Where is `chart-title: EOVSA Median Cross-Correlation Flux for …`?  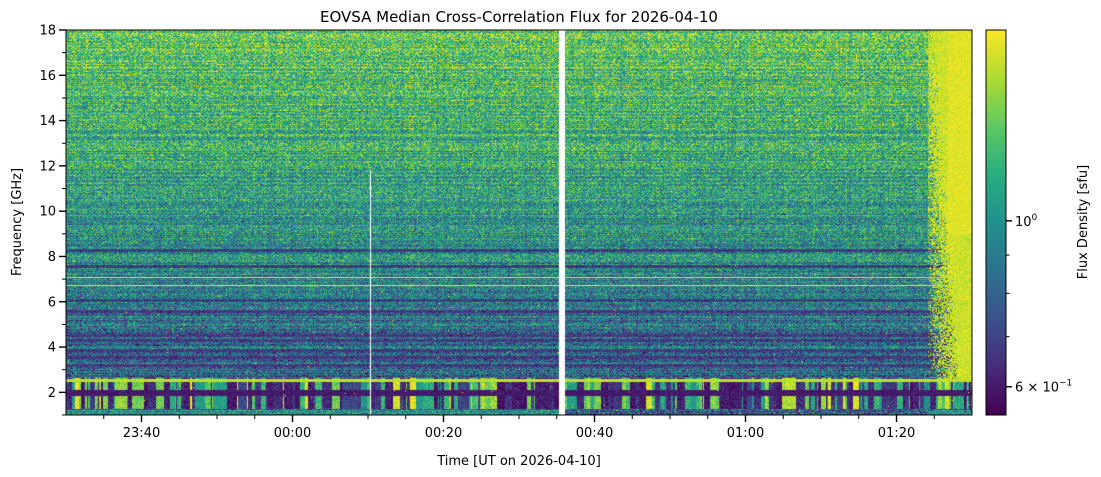 chart-title: EOVSA Median Cross-Correlation Flux for … is located at coordinates (519, 17).